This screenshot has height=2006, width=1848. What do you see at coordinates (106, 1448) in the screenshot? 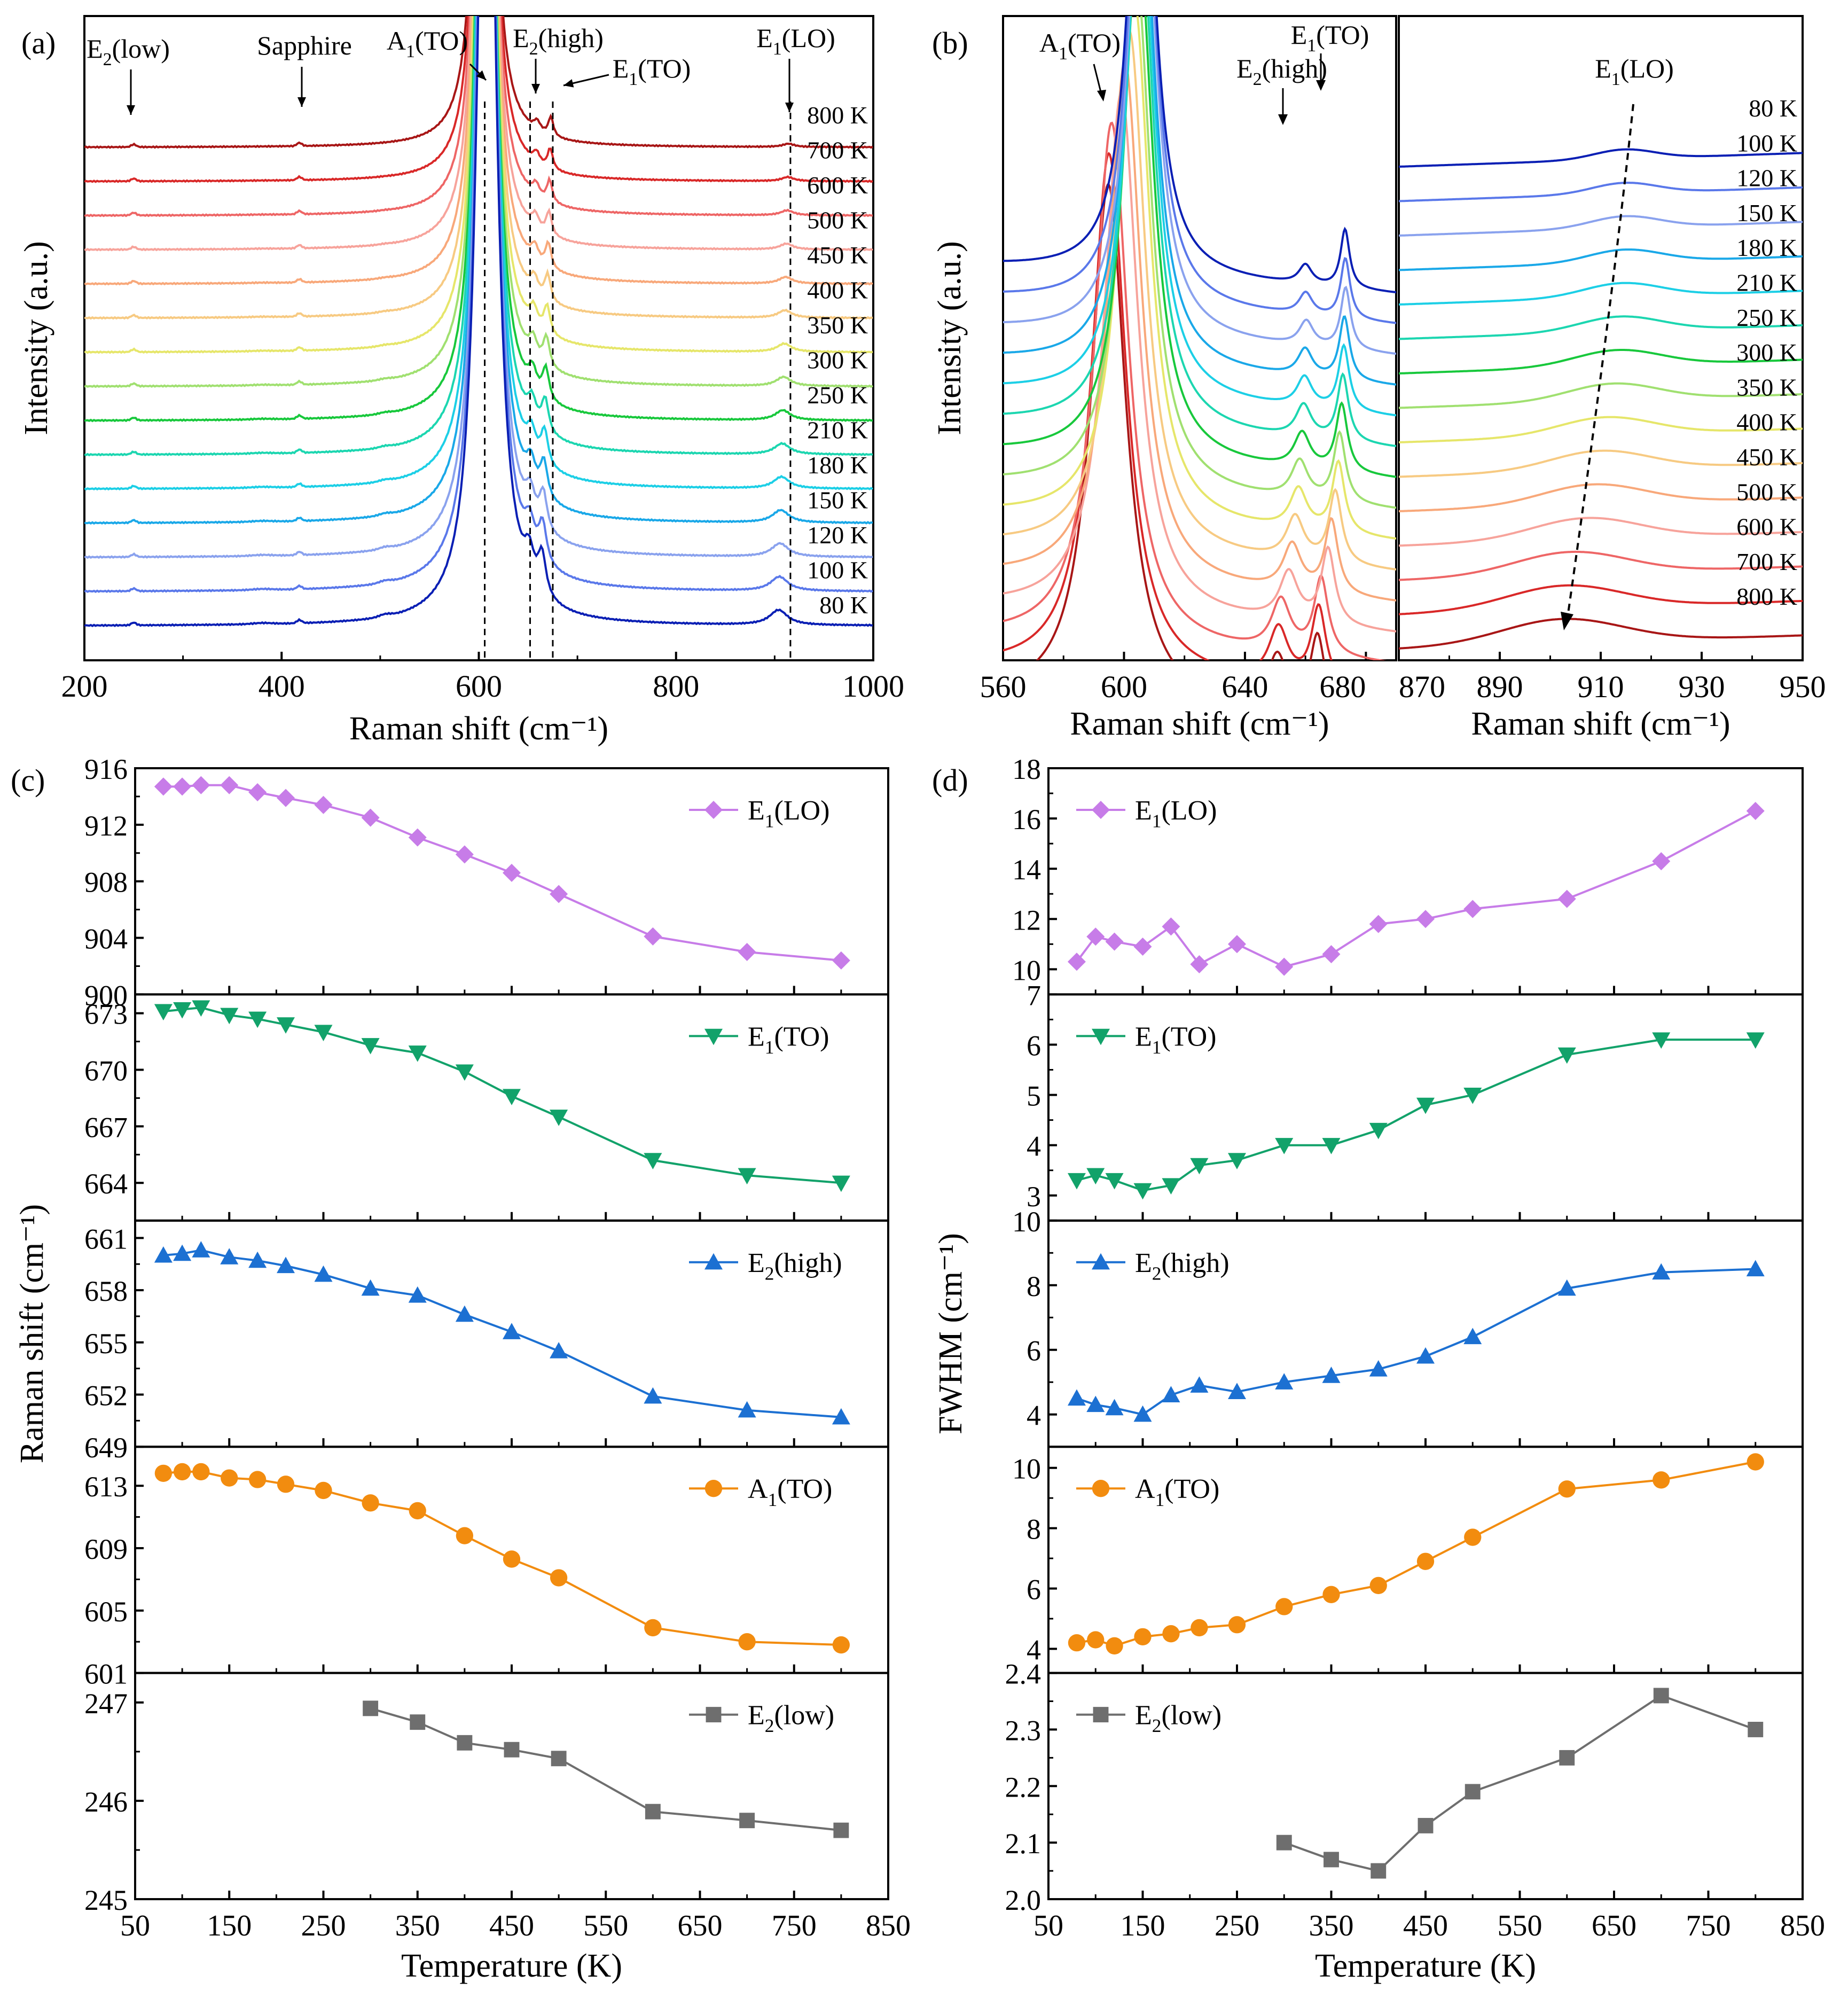
I see `subplot-ytick-label: 649` at bounding box center [106, 1448].